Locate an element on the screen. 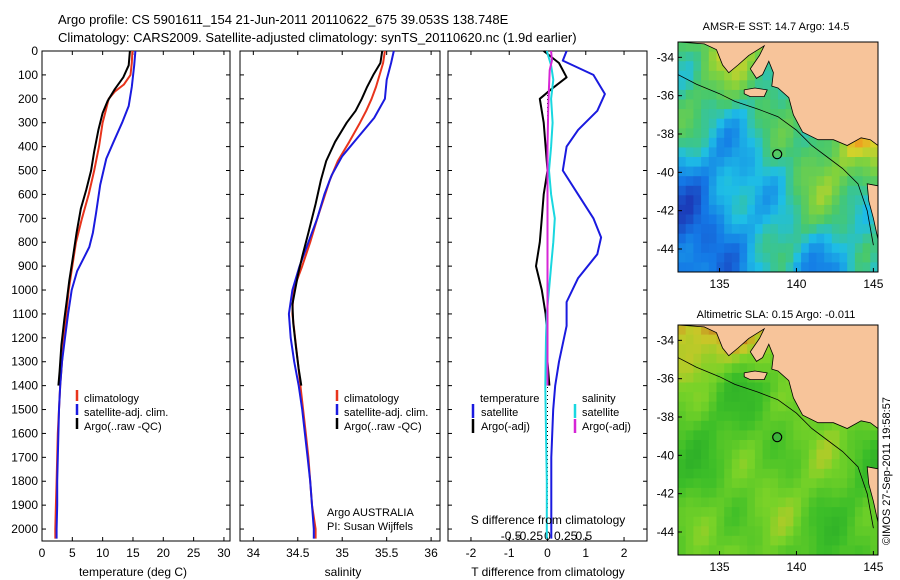  y-tick-label: 1500 is located at coordinates (24, 410).